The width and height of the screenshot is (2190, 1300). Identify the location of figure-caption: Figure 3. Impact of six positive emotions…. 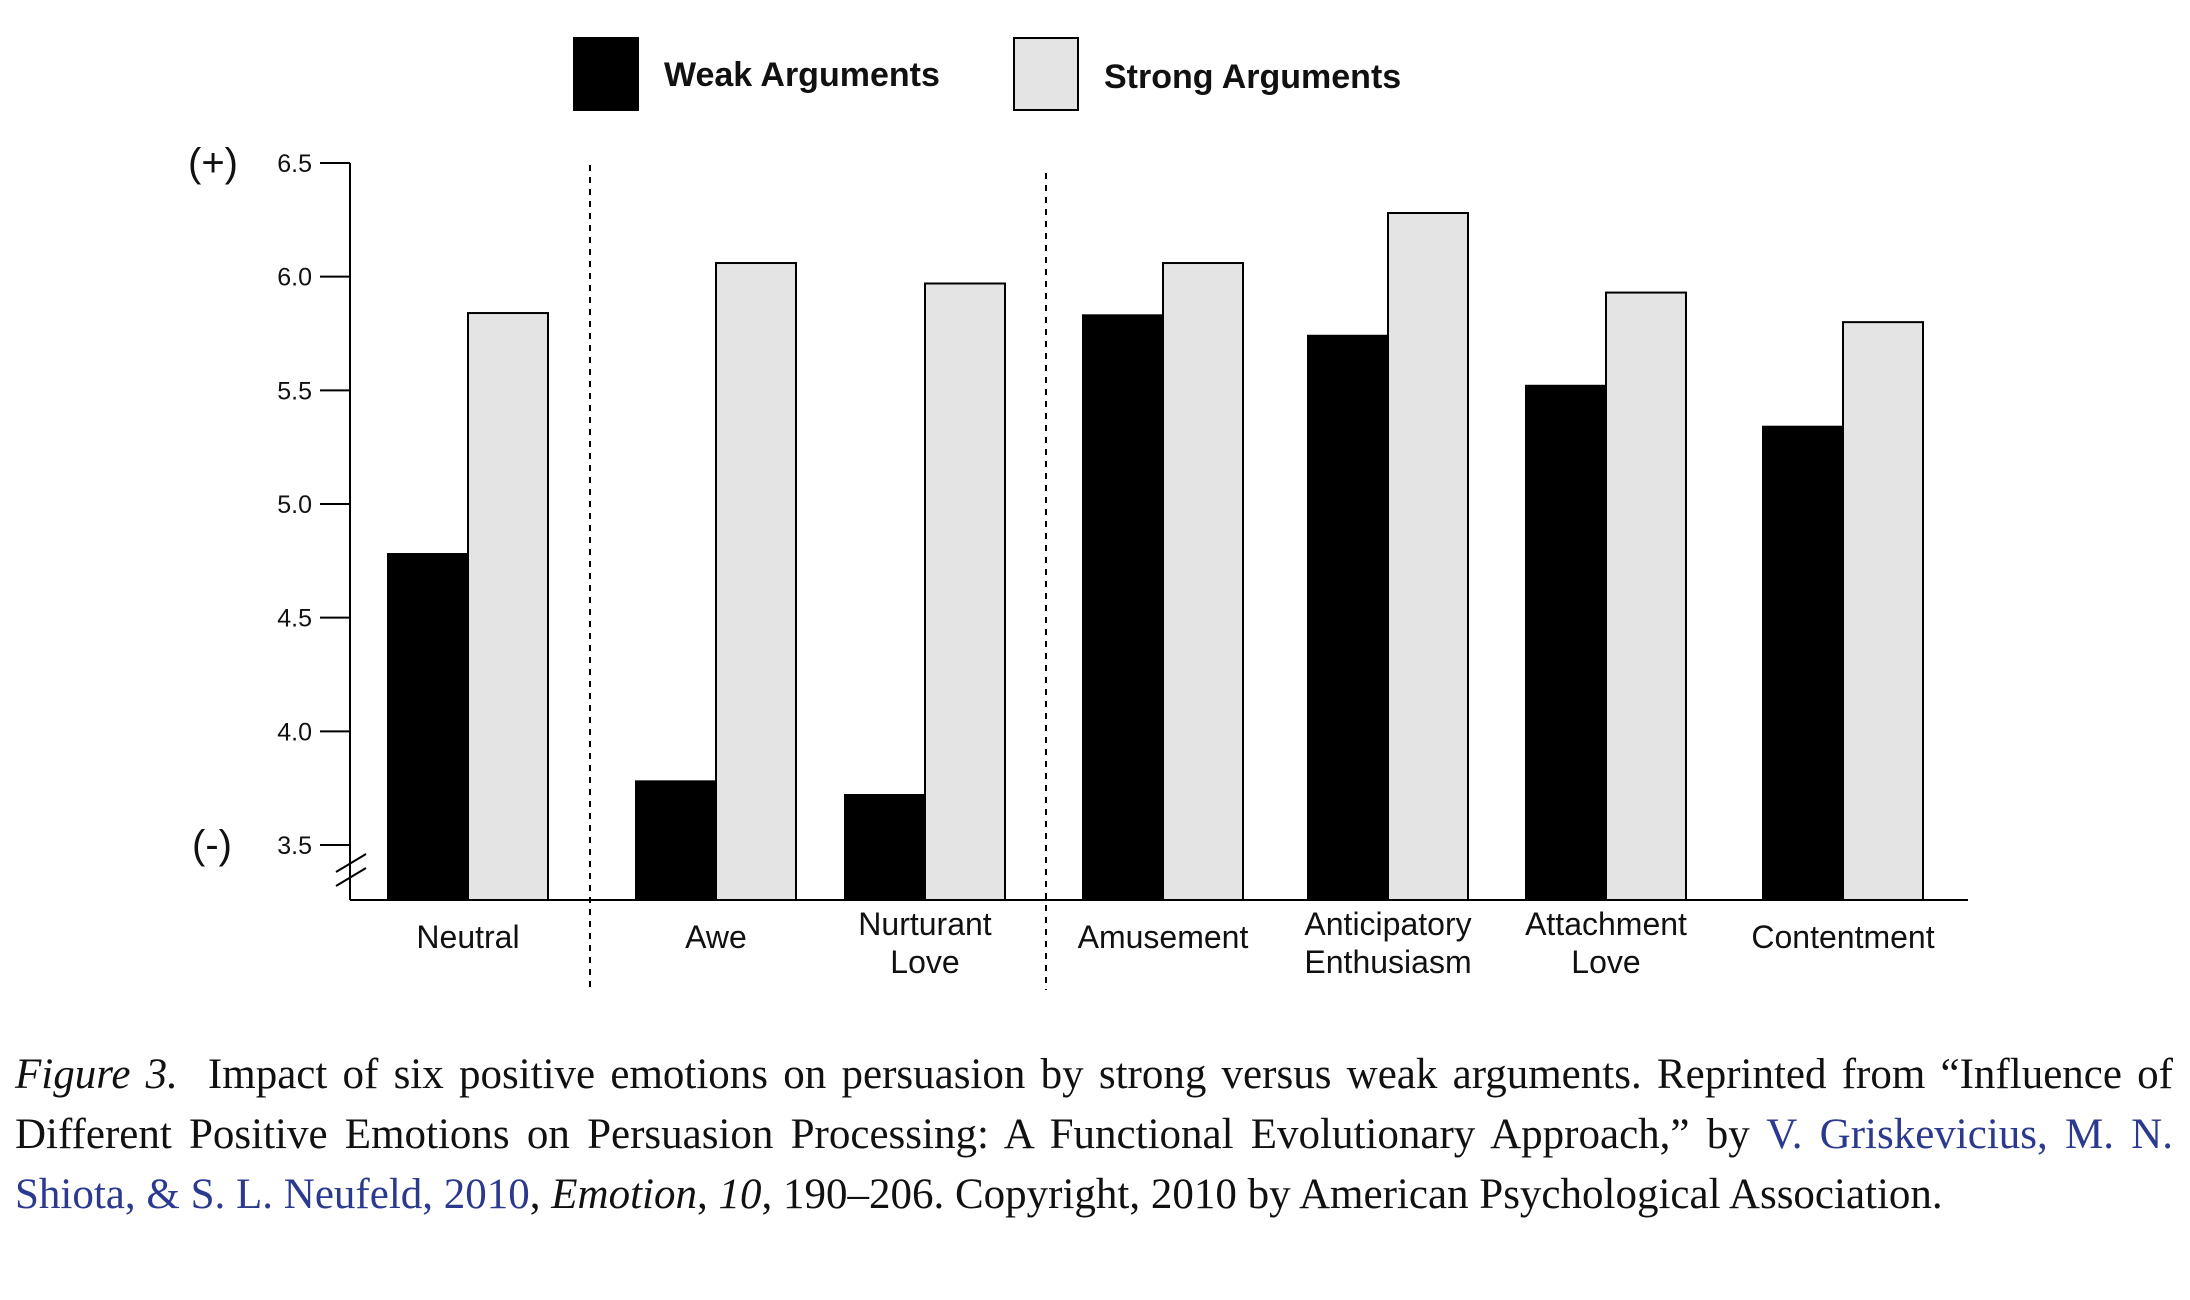
(1094, 1135).